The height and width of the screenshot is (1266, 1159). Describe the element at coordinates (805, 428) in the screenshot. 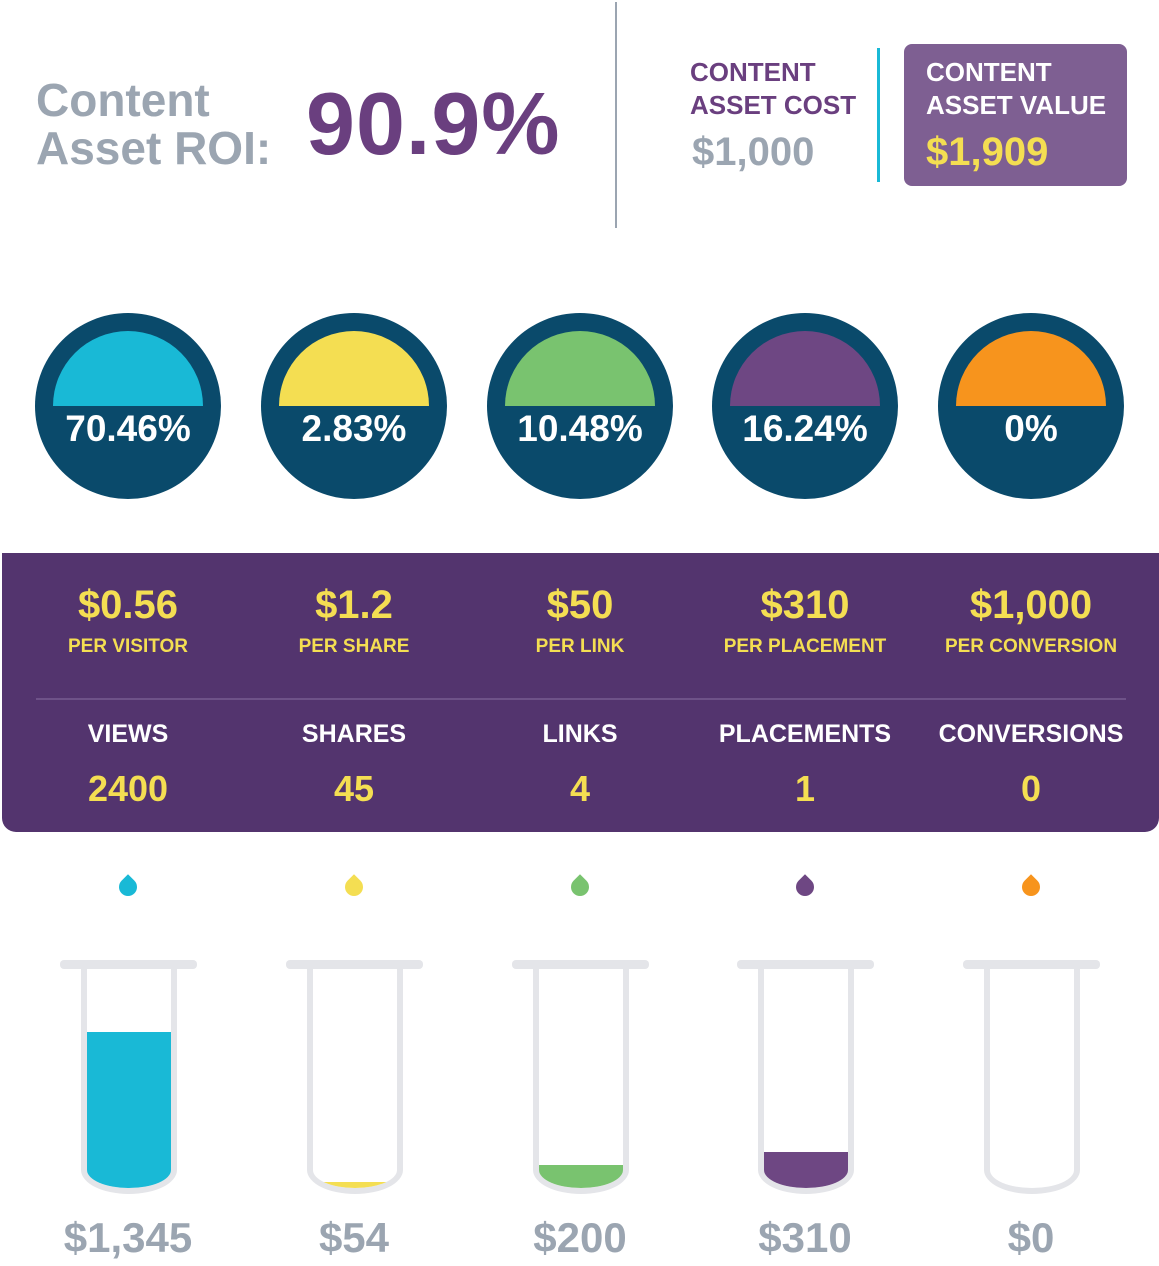

I see `gauge-percent: 16.24%` at that location.